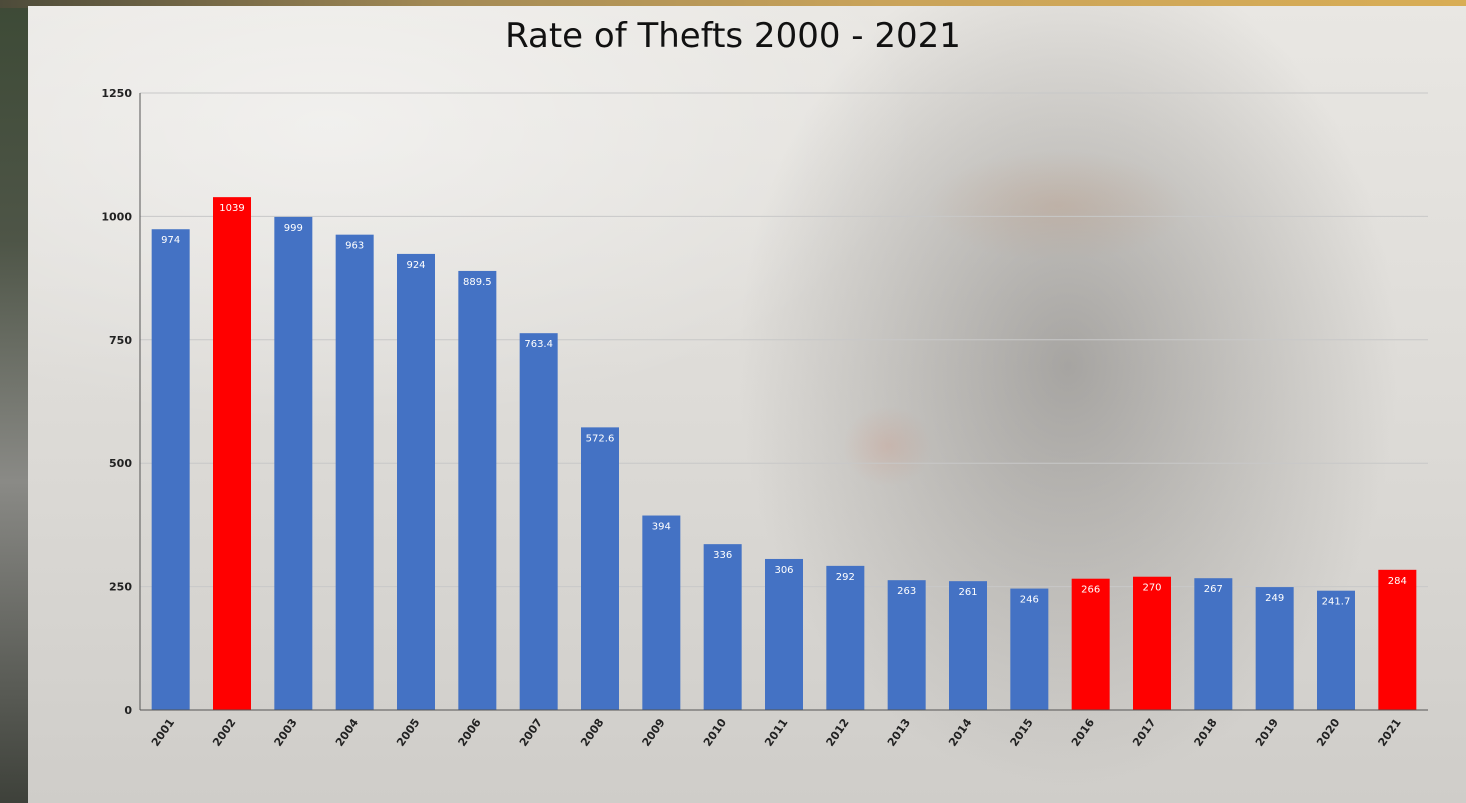 This screenshot has width=1466, height=803. Describe the element at coordinates (906, 591) in the screenshot. I see `data-label-2013: 263` at that location.